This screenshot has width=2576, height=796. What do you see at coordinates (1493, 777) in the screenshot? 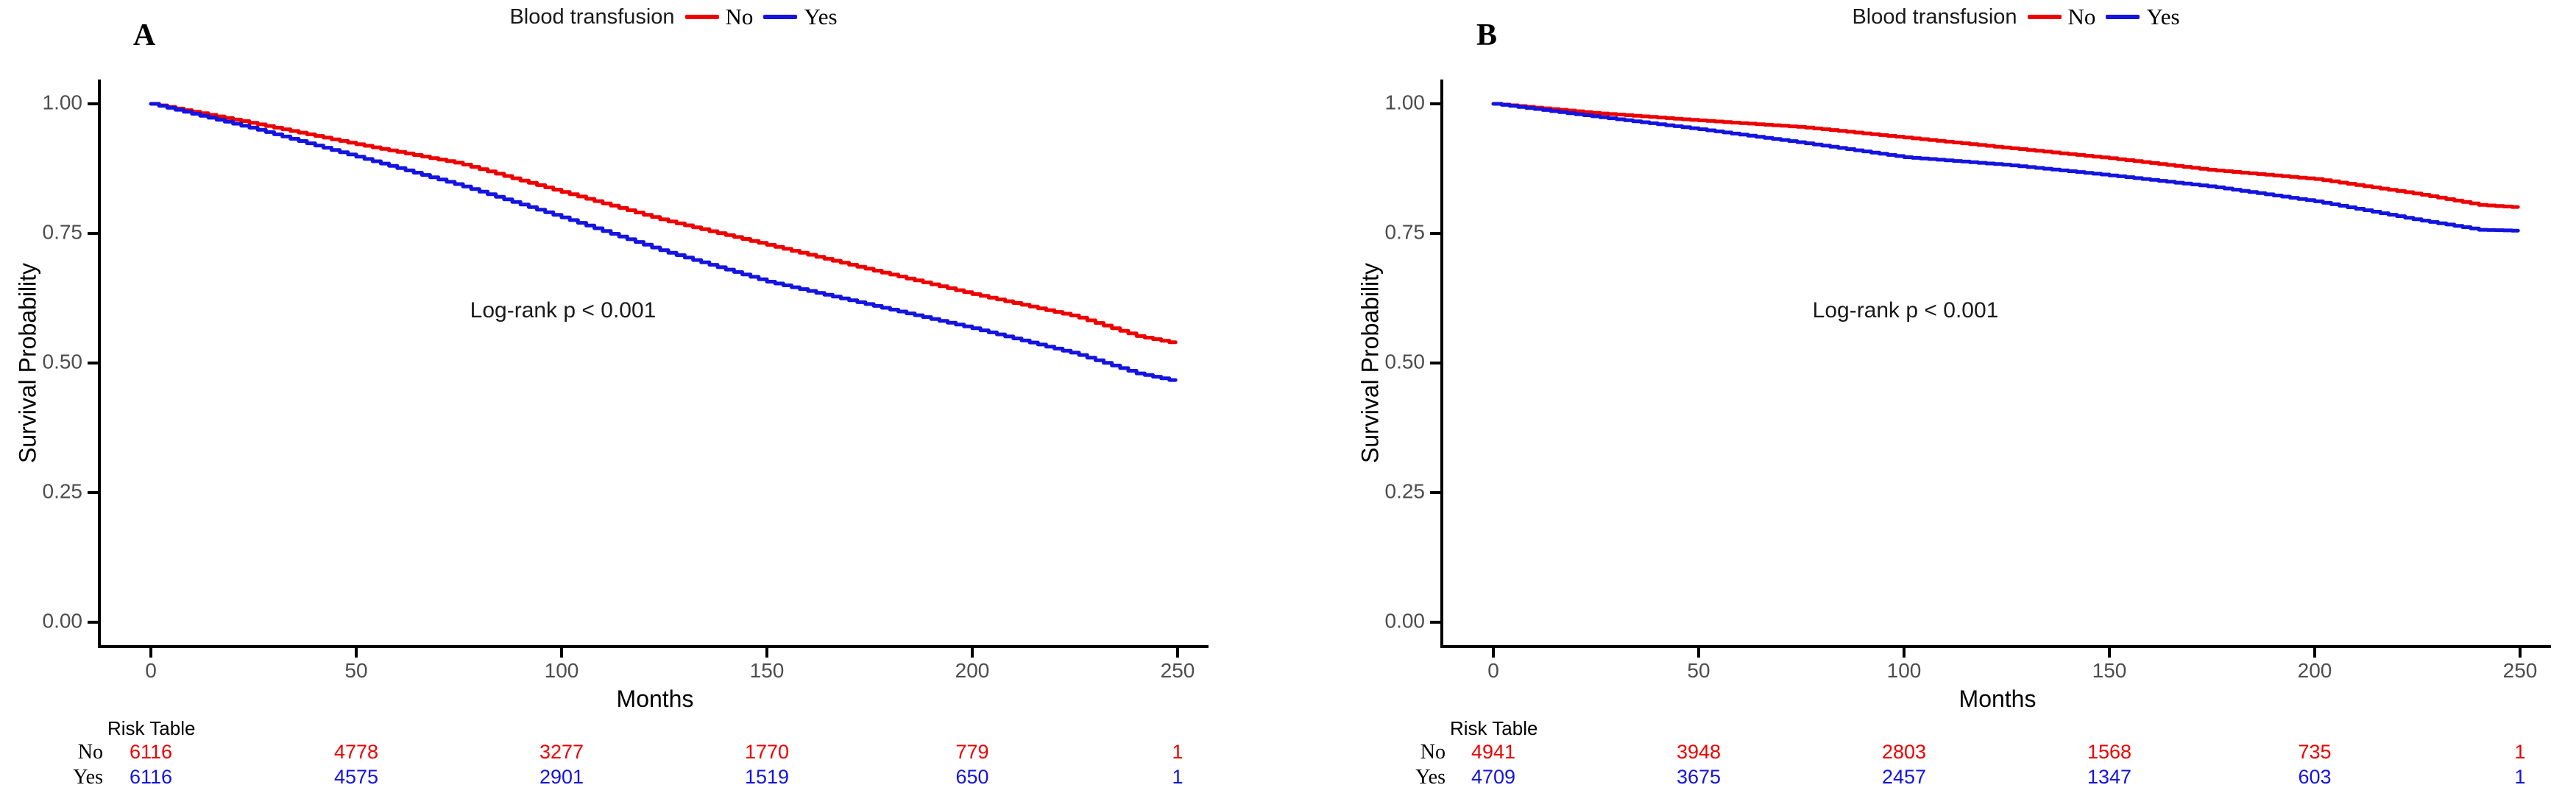
I see `risk-count: 4709` at bounding box center [1493, 777].